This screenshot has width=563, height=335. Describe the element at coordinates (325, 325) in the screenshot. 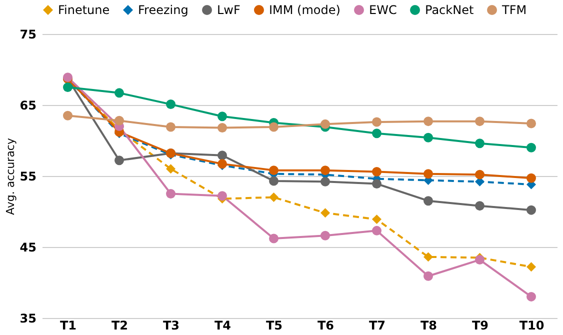

I see `x-tick-label: T6` at that location.